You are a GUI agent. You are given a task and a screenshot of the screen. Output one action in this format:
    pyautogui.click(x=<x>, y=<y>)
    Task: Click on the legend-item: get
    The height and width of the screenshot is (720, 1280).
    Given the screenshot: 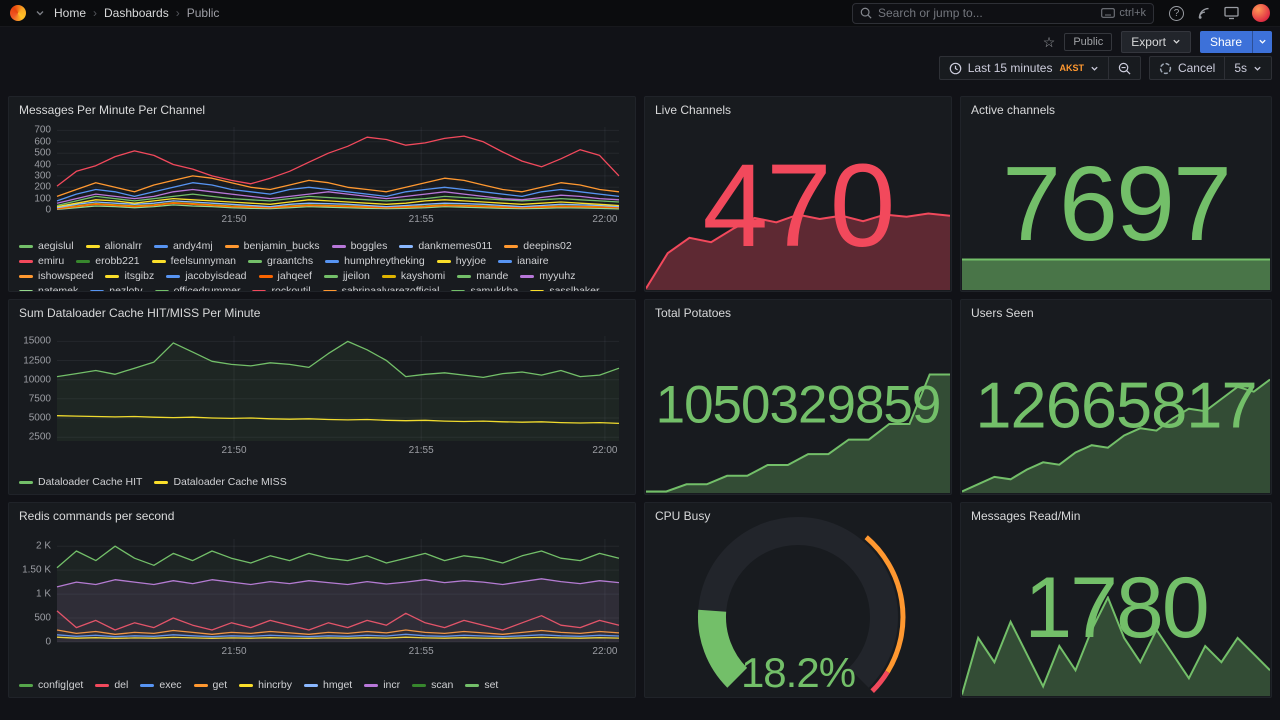 What is the action you would take?
    pyautogui.click(x=210, y=685)
    